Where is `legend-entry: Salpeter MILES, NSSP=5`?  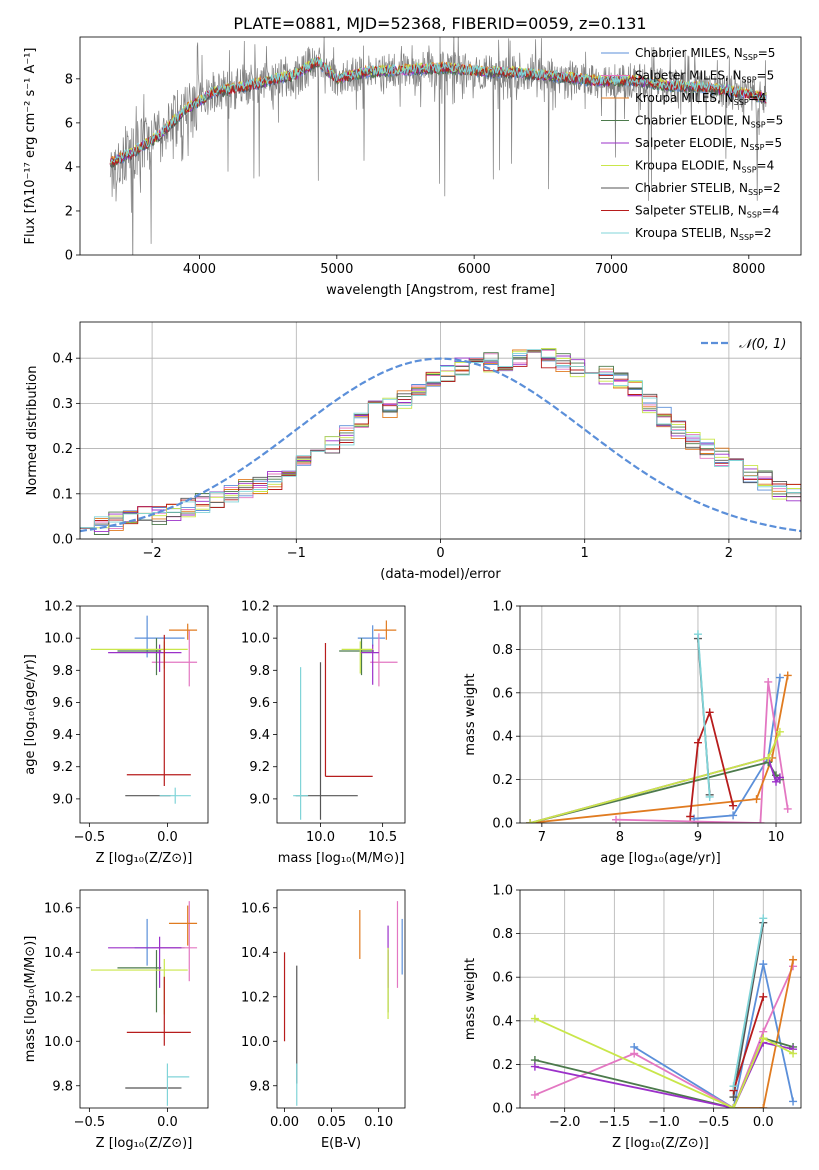 legend-entry: Salpeter MILES, NSSP=5 is located at coordinates (704, 77).